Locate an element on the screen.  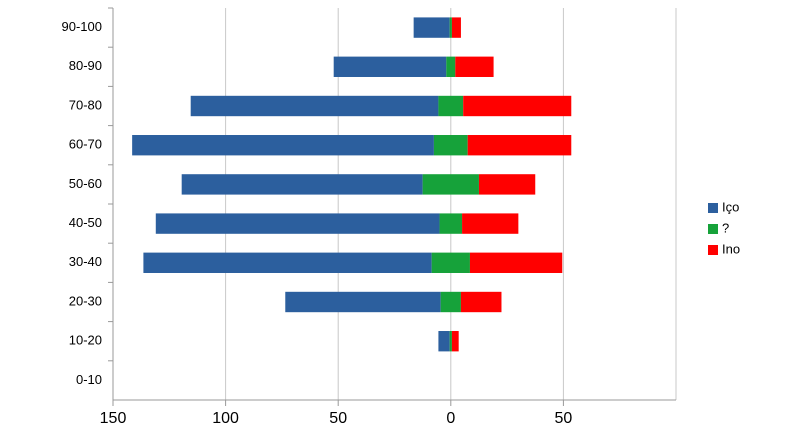
category-label: 20-30 is located at coordinates (85, 300).